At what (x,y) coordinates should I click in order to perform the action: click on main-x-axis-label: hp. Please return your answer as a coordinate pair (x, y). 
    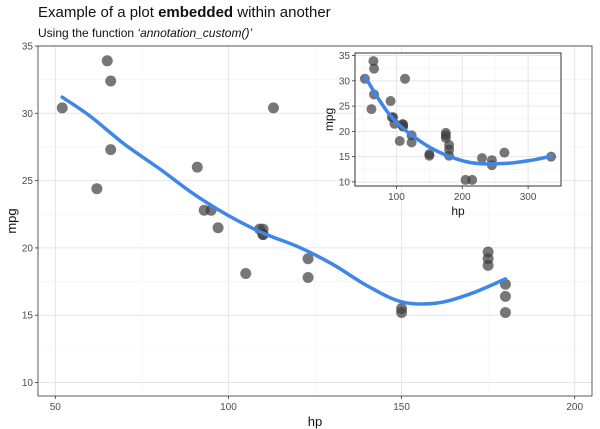
    Looking at the image, I should click on (315, 421).